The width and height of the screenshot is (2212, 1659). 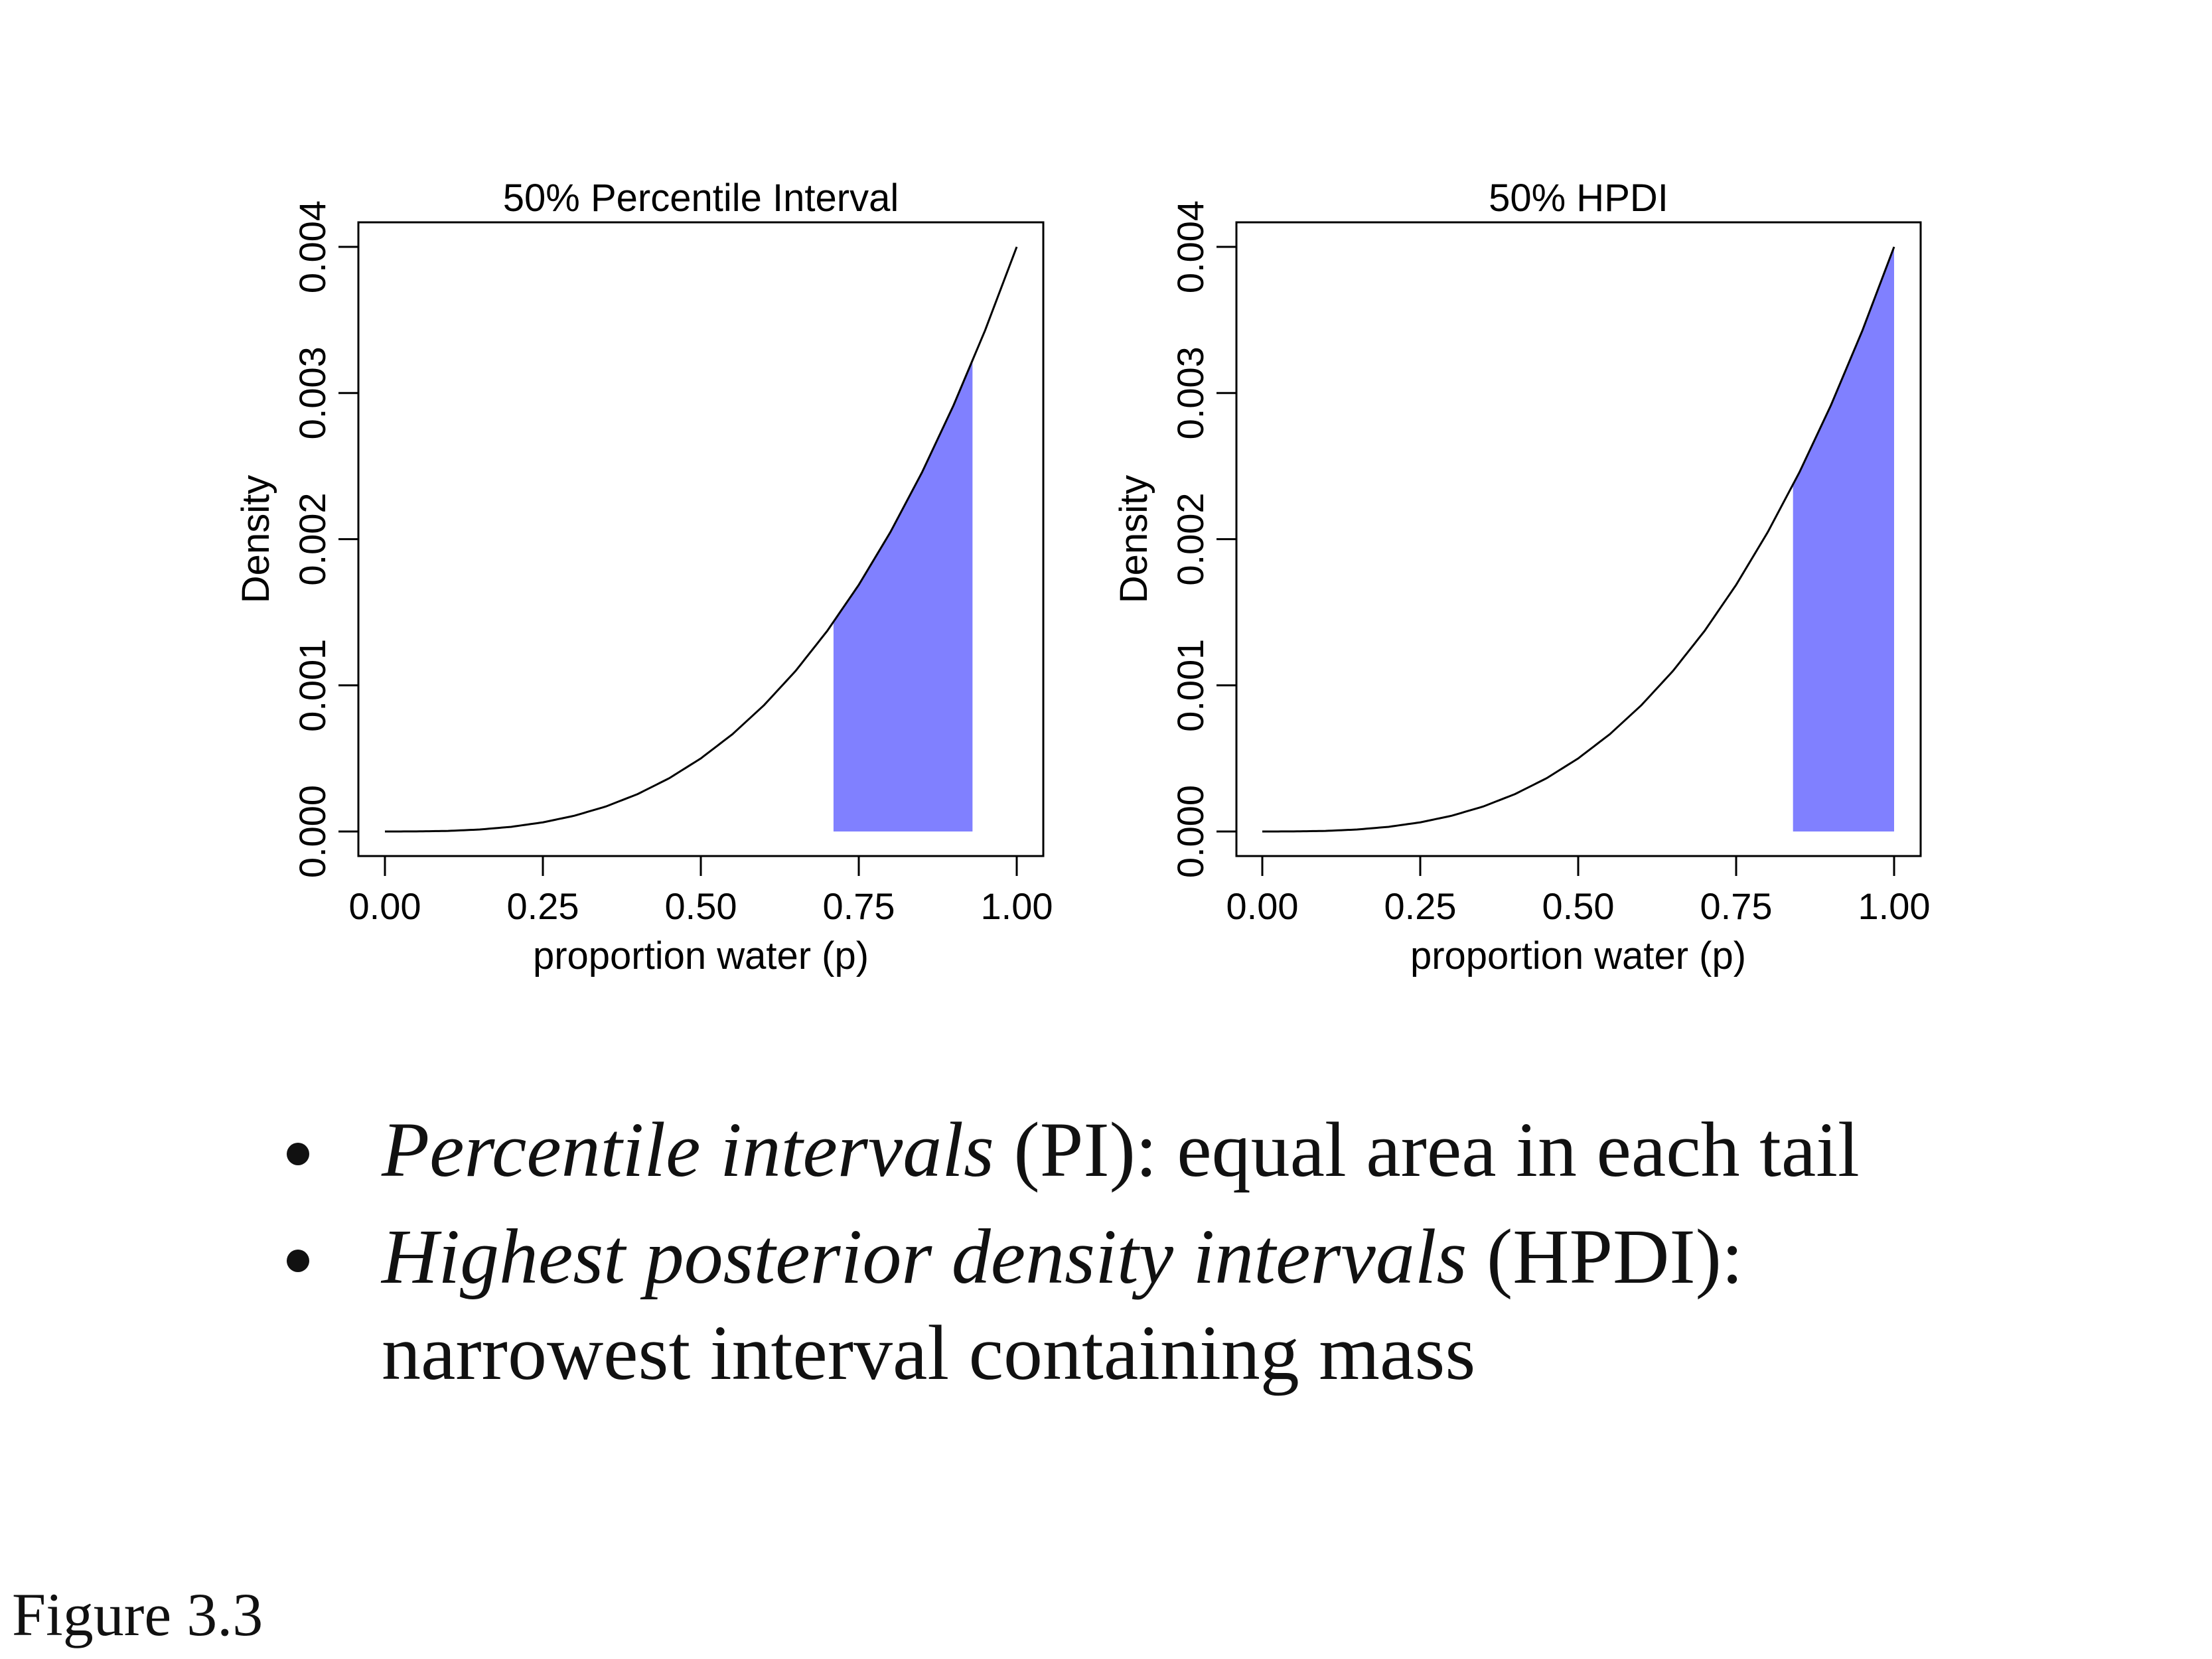 What do you see at coordinates (1579, 198) in the screenshot?
I see `chart-title: 50% HPDI` at bounding box center [1579, 198].